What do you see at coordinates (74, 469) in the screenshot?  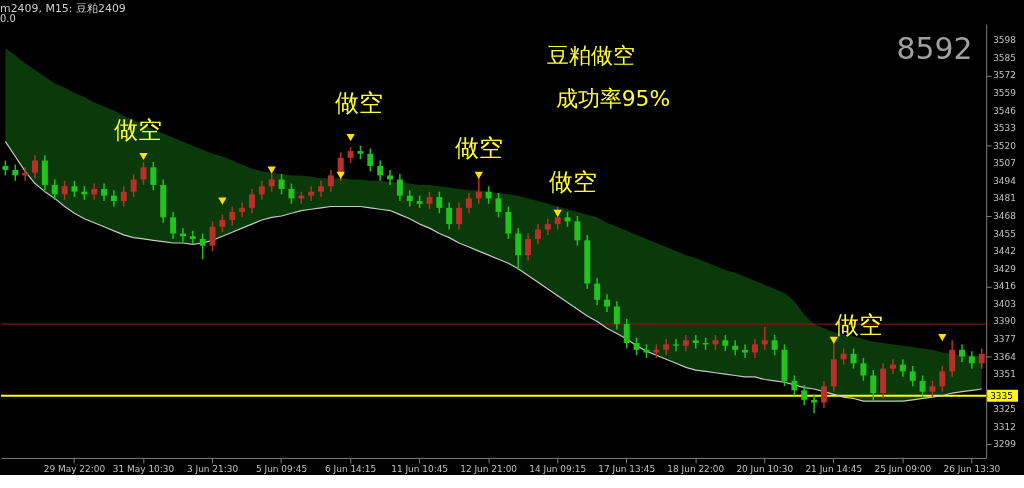 I see `x-tick-label: 29 May 22:00` at bounding box center [74, 469].